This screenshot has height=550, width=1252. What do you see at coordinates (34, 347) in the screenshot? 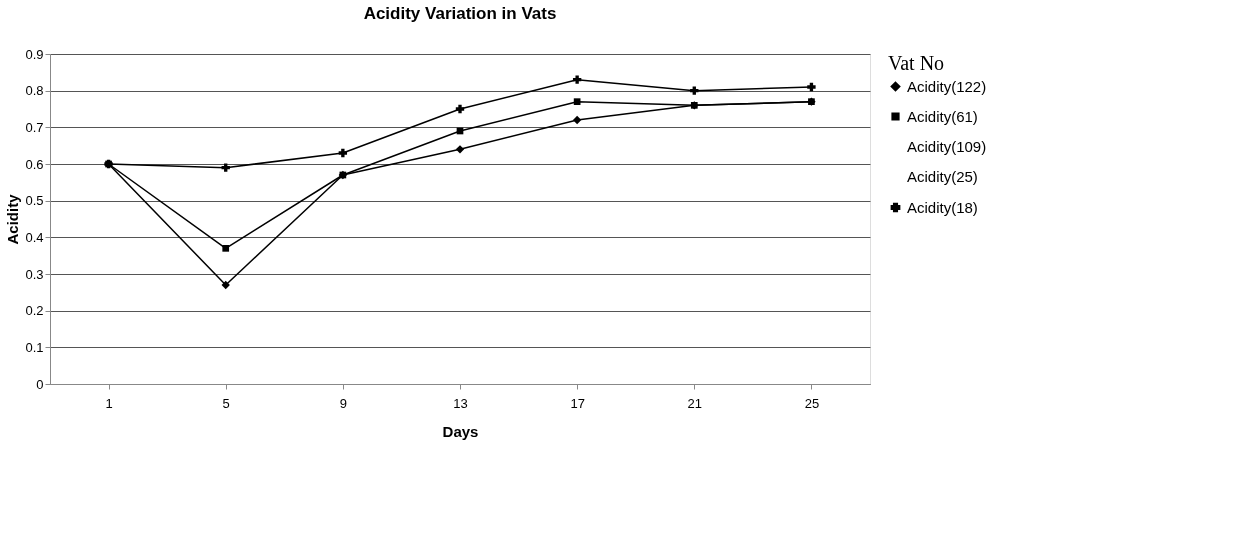
I see `y-tick-label: 0.1` at bounding box center [34, 347].